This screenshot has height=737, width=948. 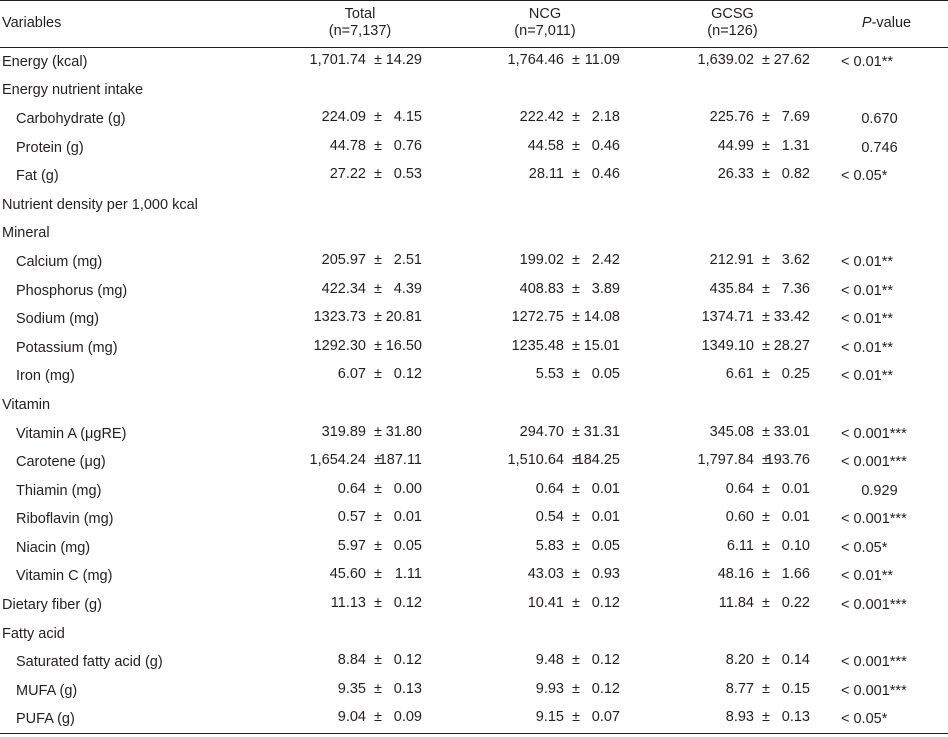 What do you see at coordinates (537, 317) in the screenshot?
I see `ncg-mean: 1272.75` at bounding box center [537, 317].